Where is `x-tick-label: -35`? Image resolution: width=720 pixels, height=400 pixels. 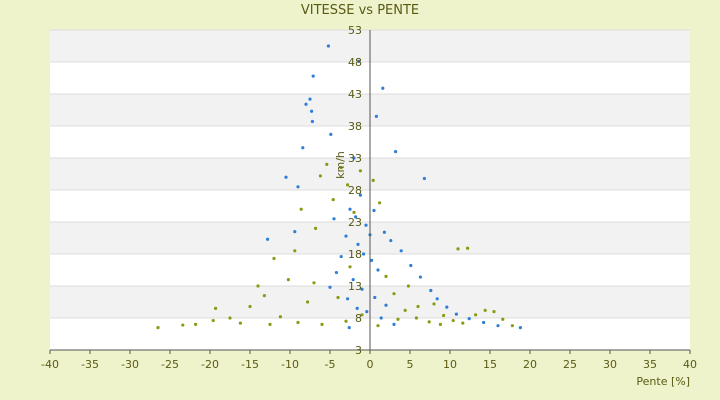 x-tick-label: -35 is located at coordinates (90, 364).